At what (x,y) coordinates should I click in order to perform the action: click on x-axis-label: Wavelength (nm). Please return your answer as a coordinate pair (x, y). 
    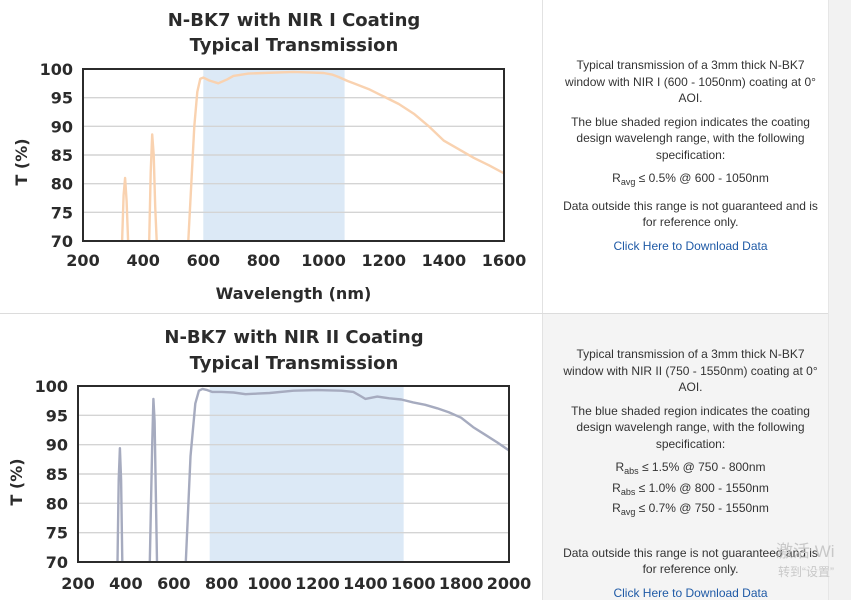
    Looking at the image, I should click on (294, 293).